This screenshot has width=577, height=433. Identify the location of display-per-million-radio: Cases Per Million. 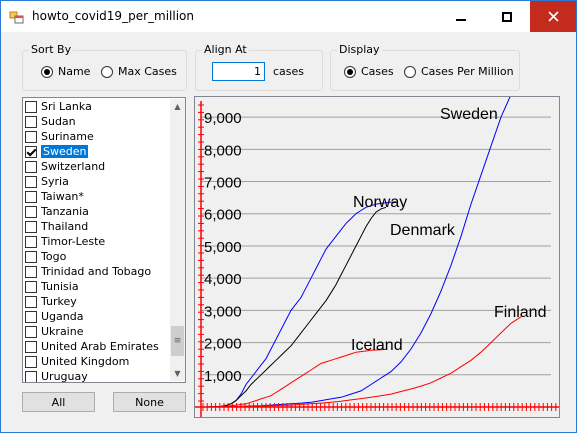
(459, 71).